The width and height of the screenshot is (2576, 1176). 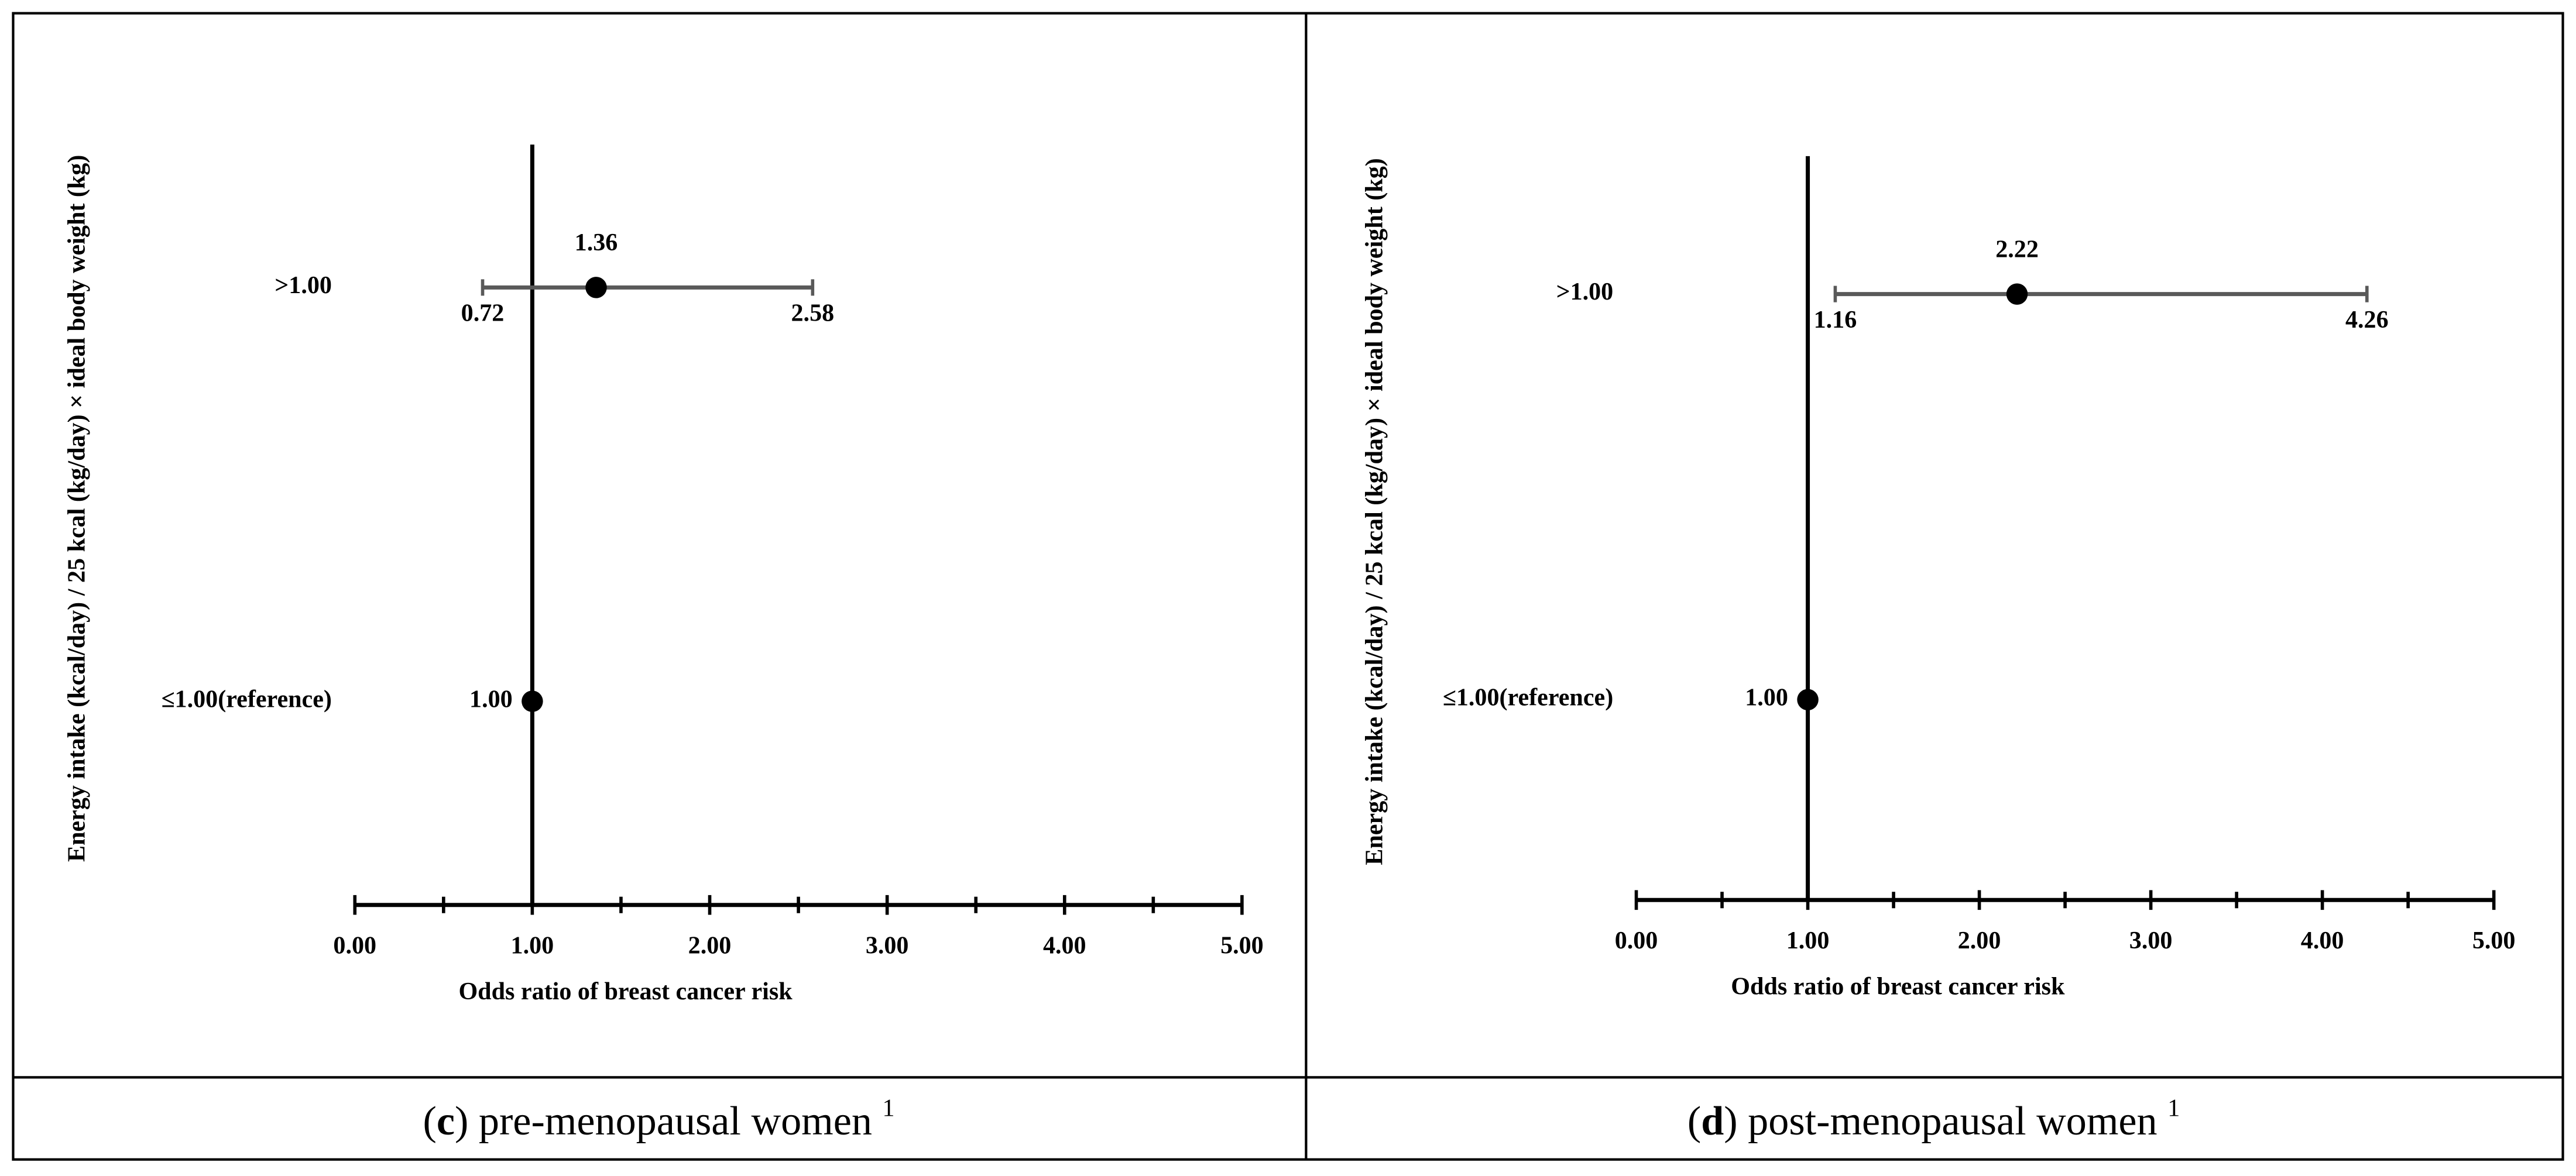 I want to click on ci-lower-label: 1.16, so click(x=1836, y=320).